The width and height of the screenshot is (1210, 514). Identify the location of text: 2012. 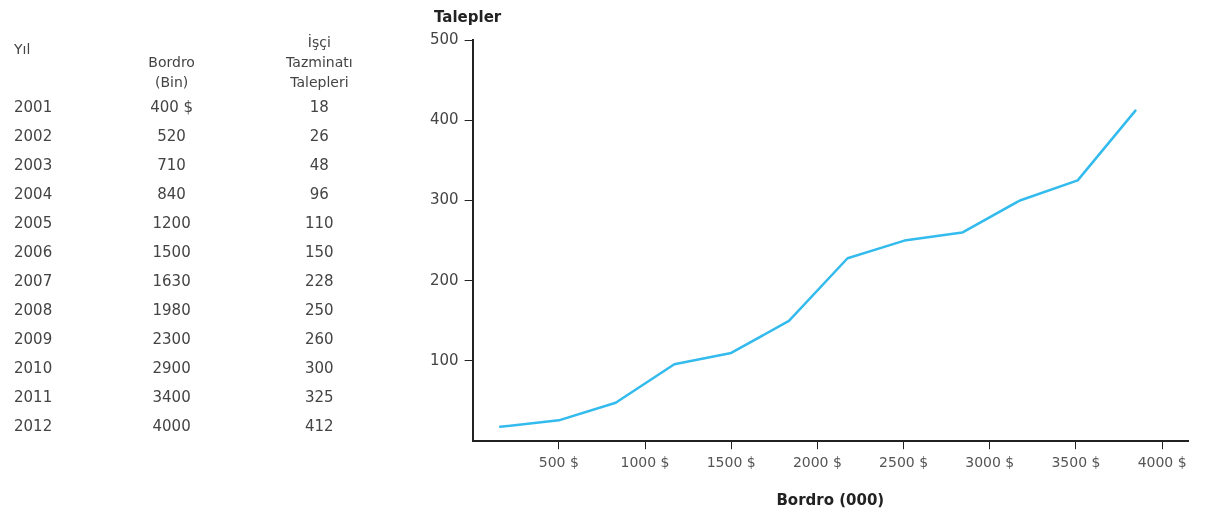
(33, 426).